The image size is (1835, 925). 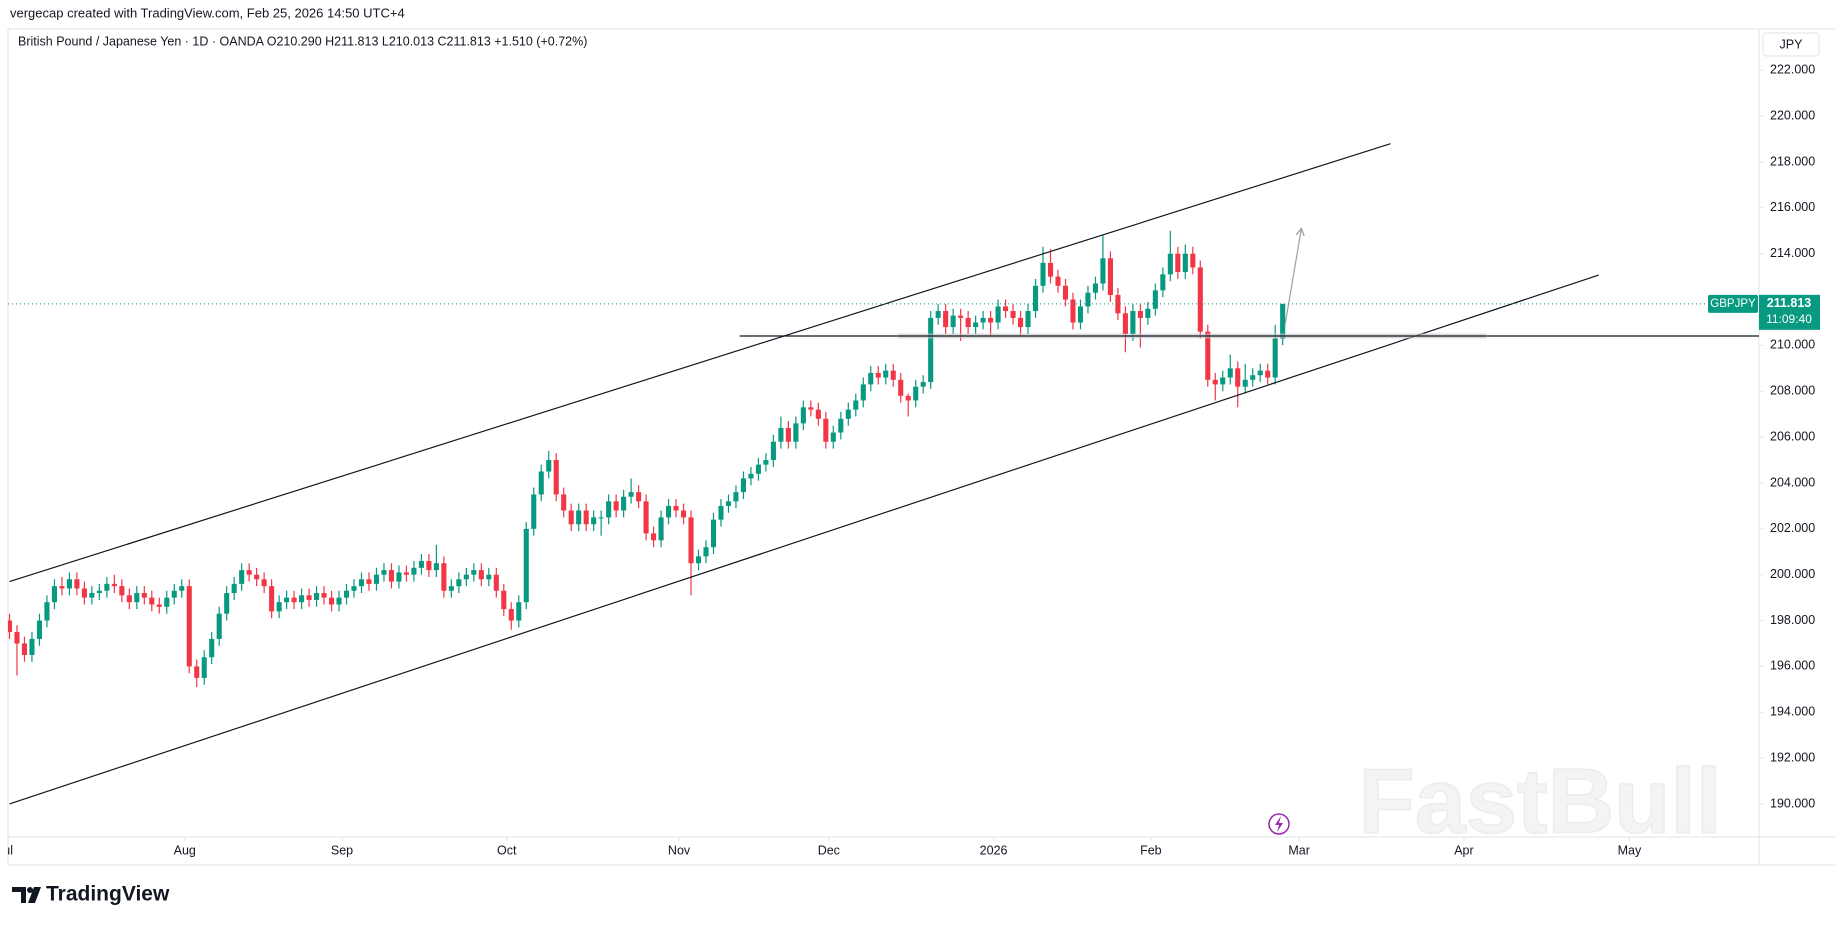 I want to click on currency-box, so click(x=1791, y=44).